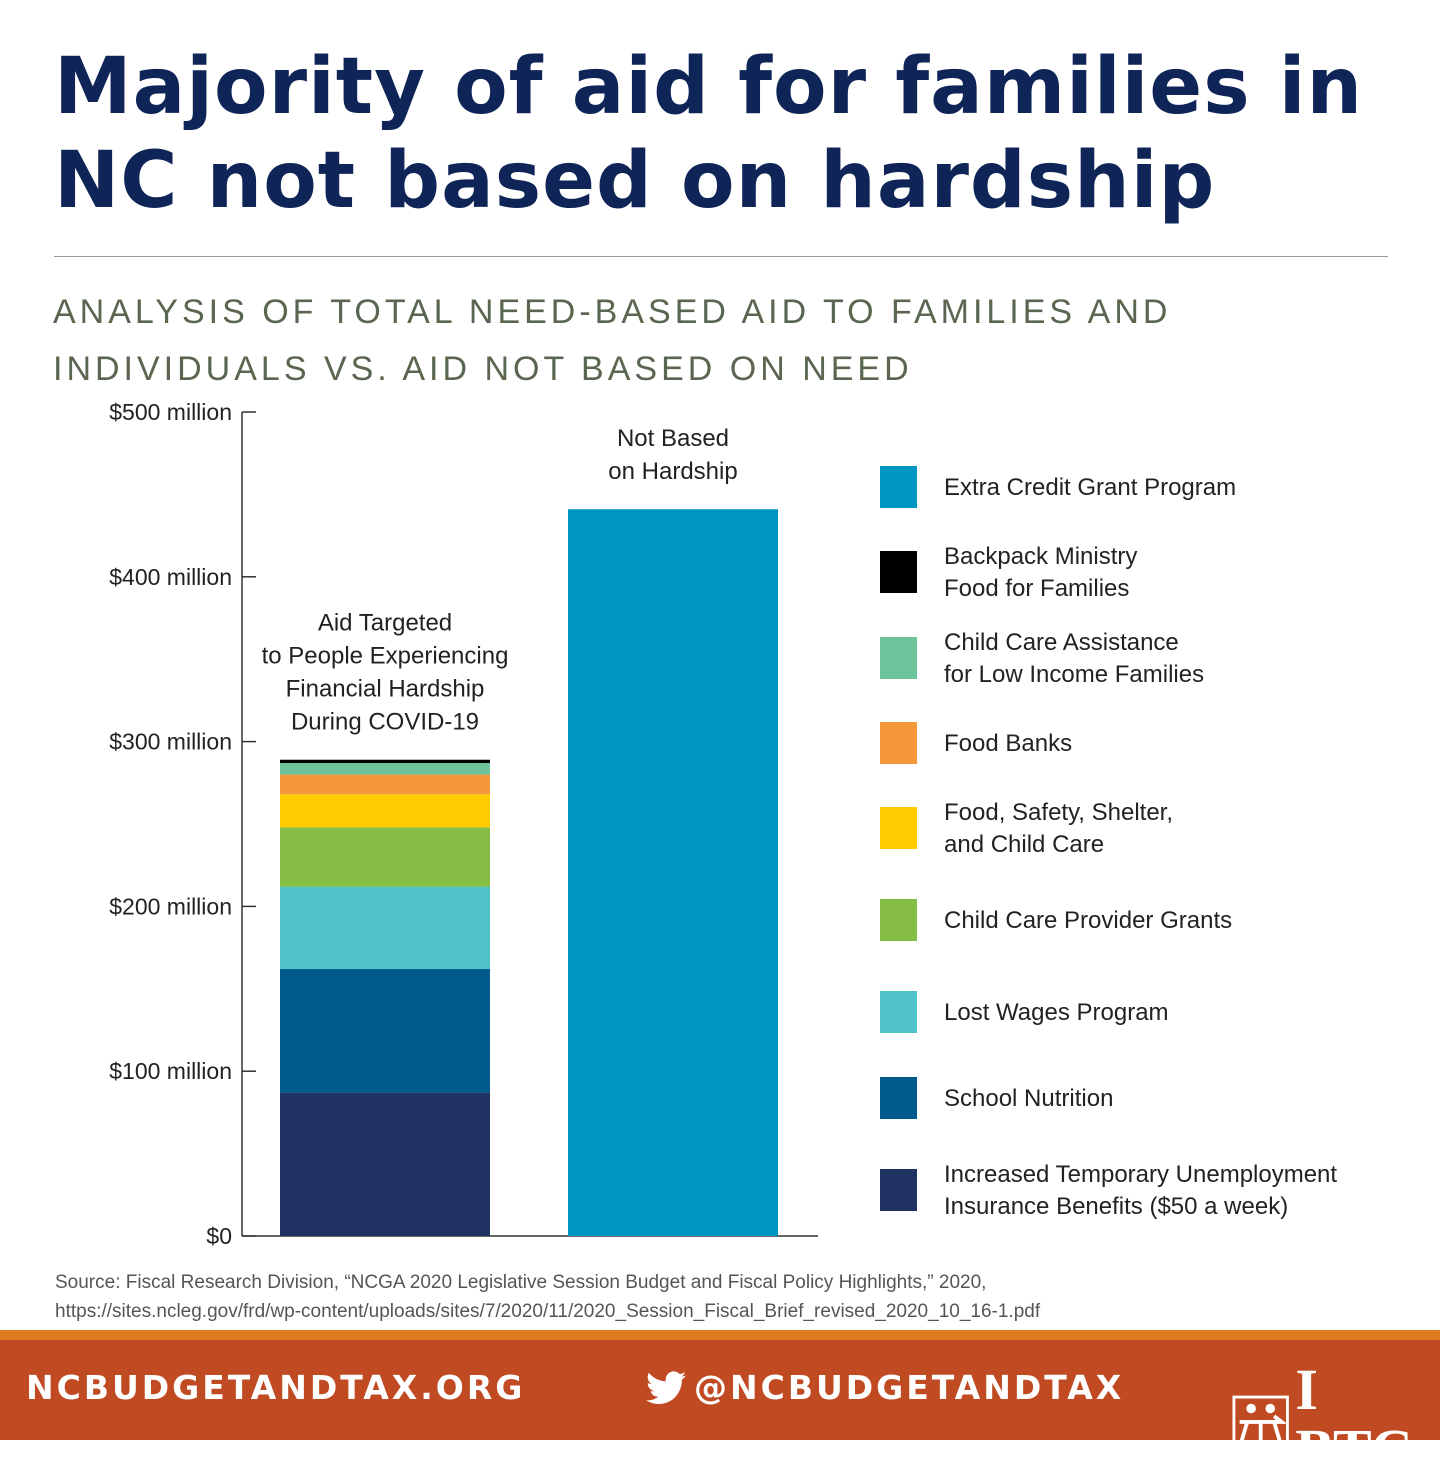  Describe the element at coordinates (1036, 588) in the screenshot. I see `legend-label: Food for Families` at that location.